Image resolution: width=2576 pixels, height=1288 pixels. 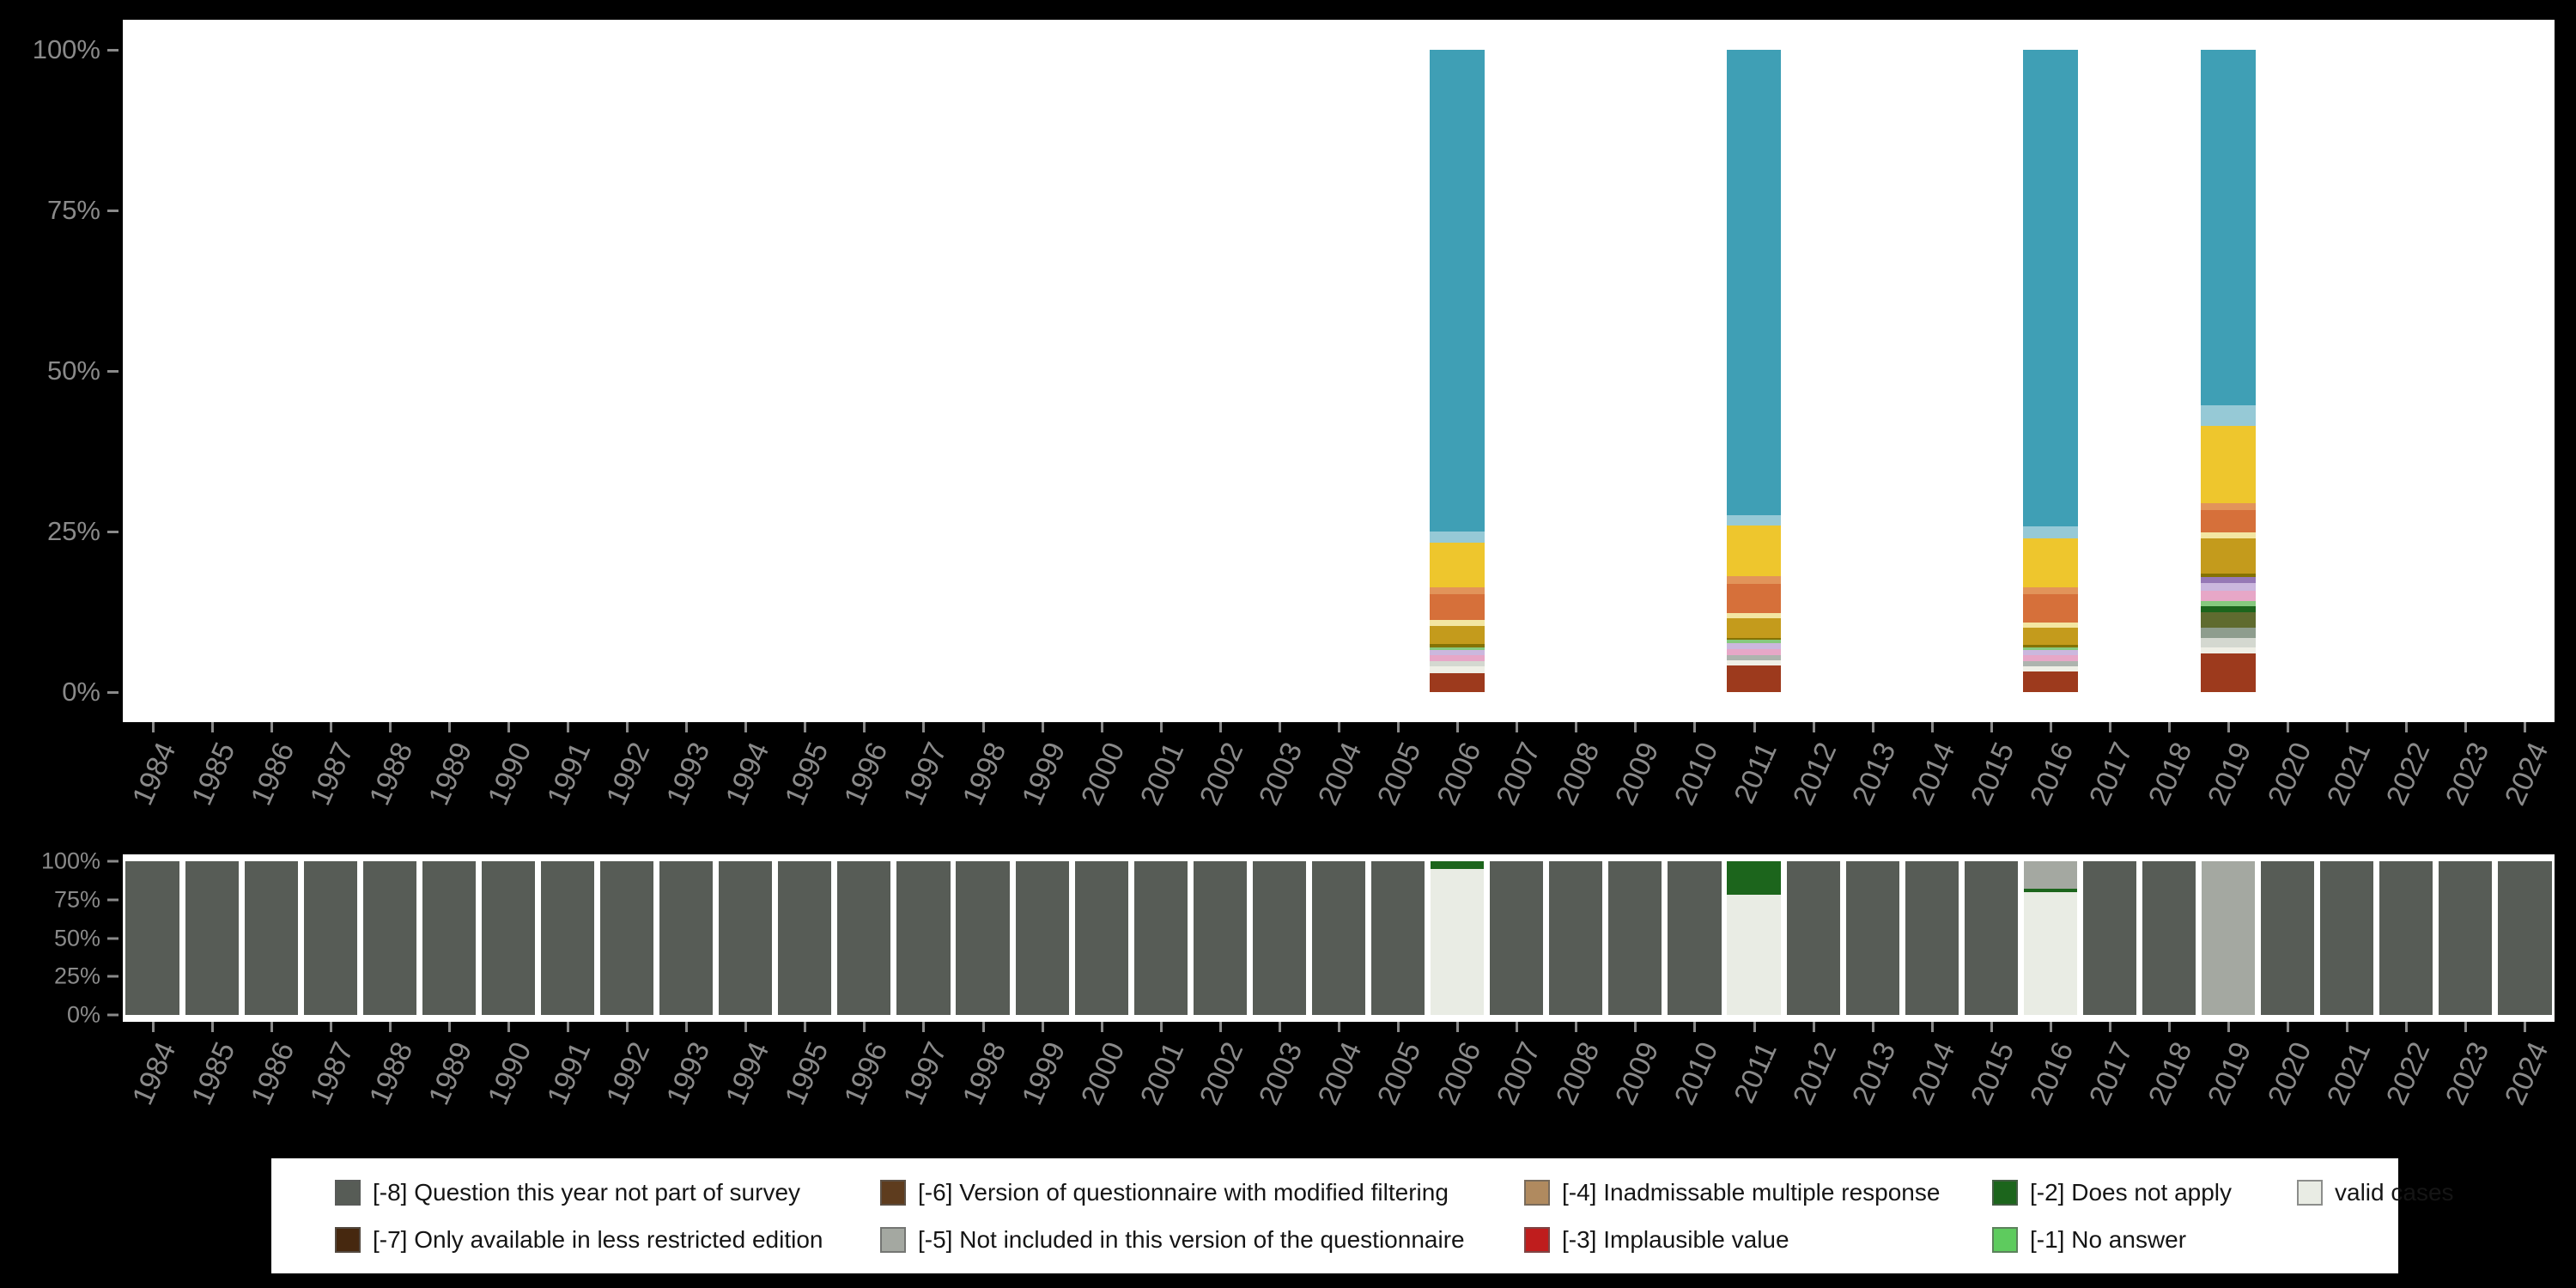 What do you see at coordinates (2229, 651) in the screenshot?
I see `segment-ivory` at bounding box center [2229, 651].